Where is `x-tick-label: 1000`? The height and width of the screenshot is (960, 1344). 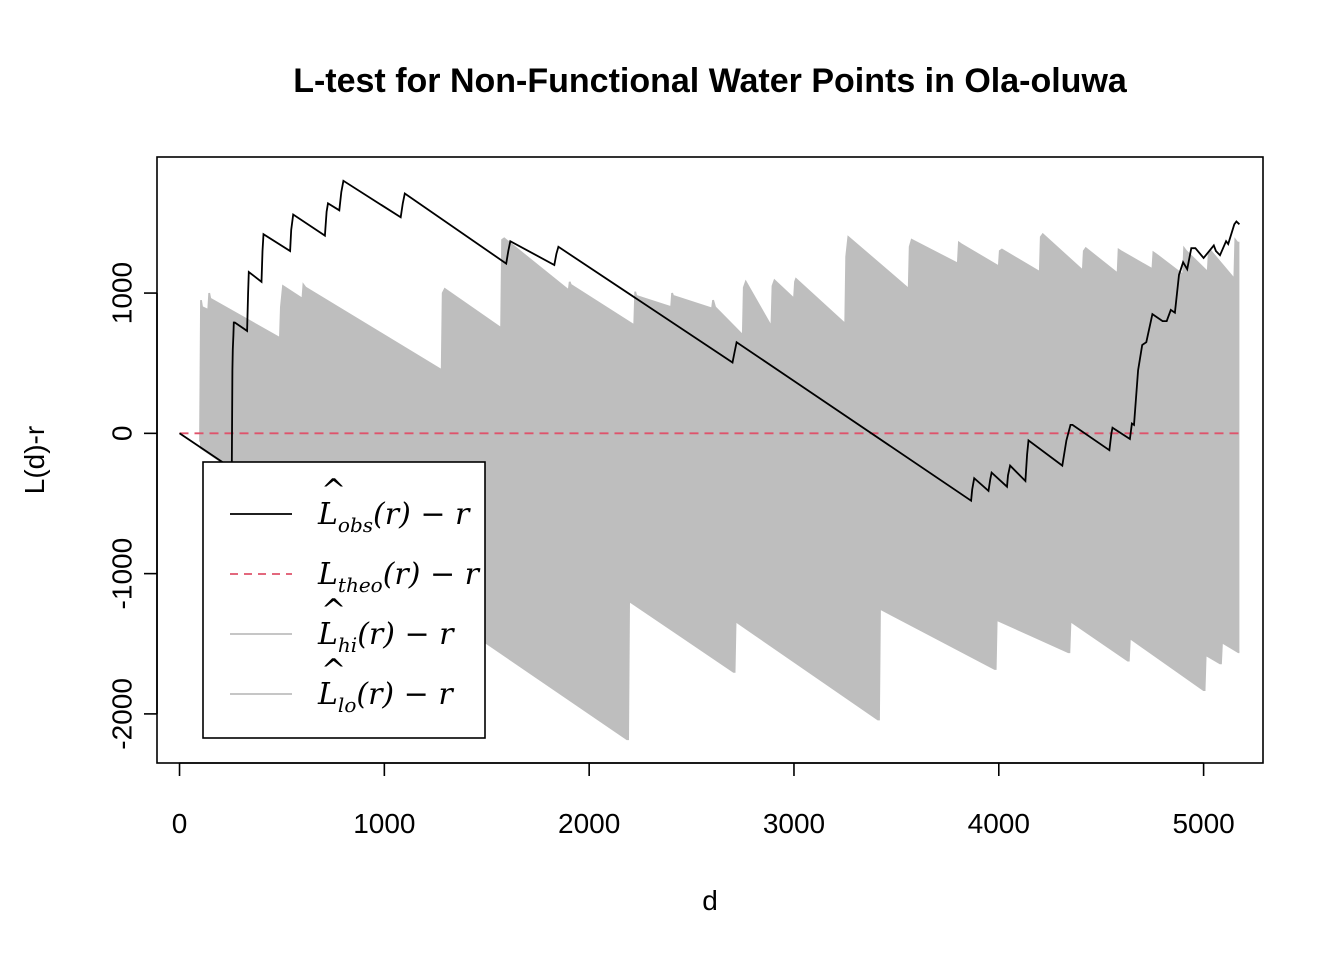 x-tick-label: 1000 is located at coordinates (384, 823).